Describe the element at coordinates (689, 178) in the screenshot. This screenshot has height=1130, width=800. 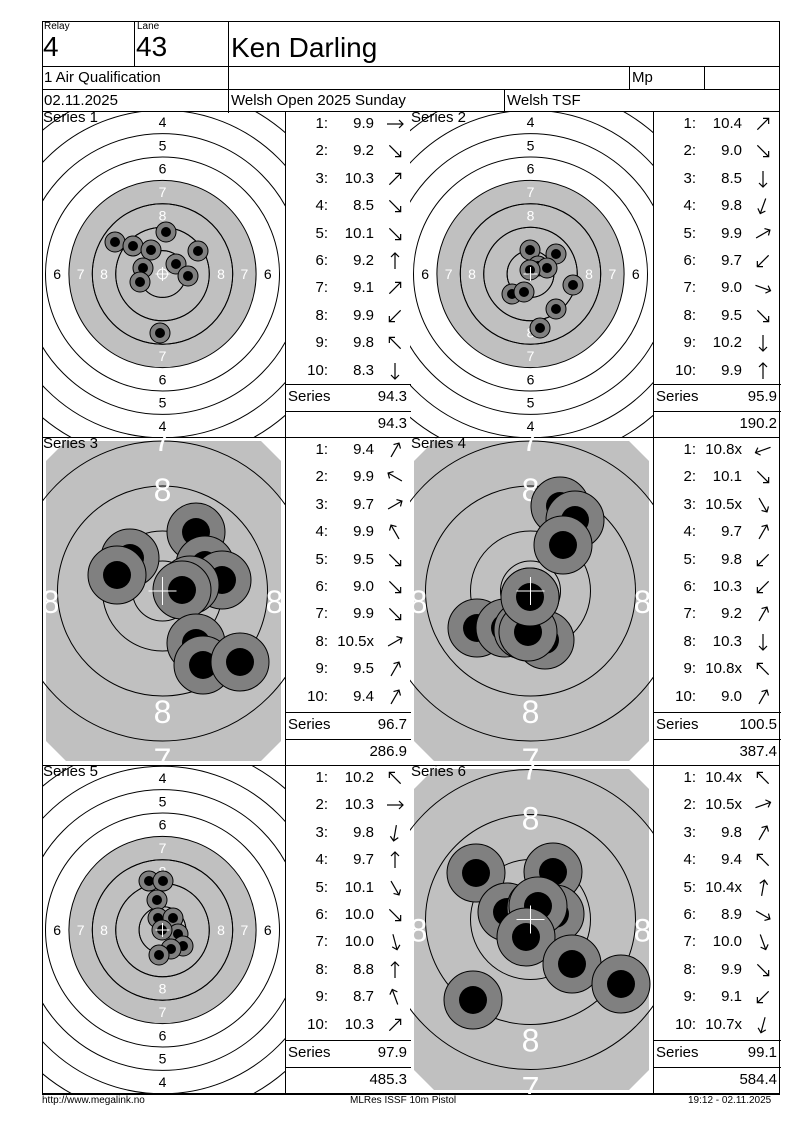
I see `shot-number: 3:` at that location.